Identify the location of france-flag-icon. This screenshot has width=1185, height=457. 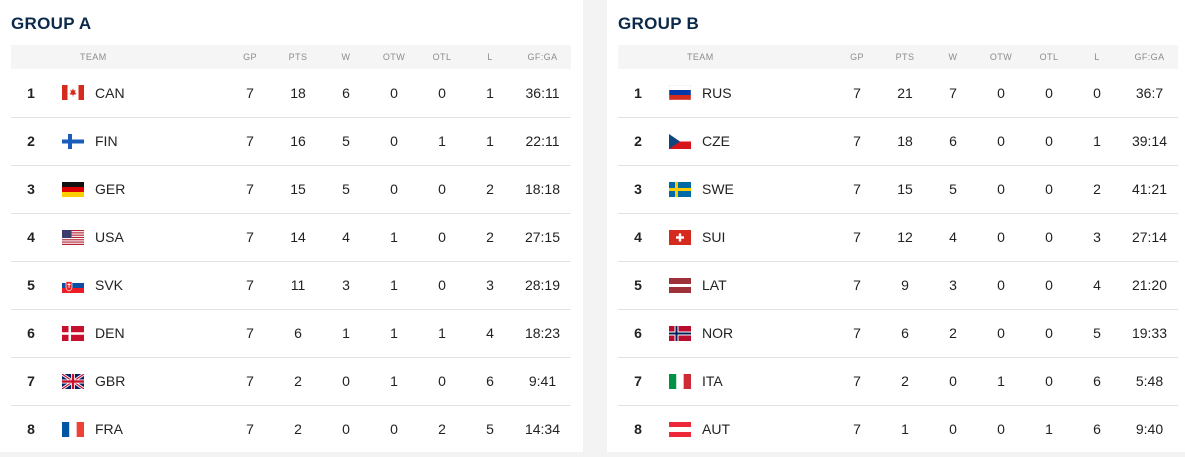
(73, 429).